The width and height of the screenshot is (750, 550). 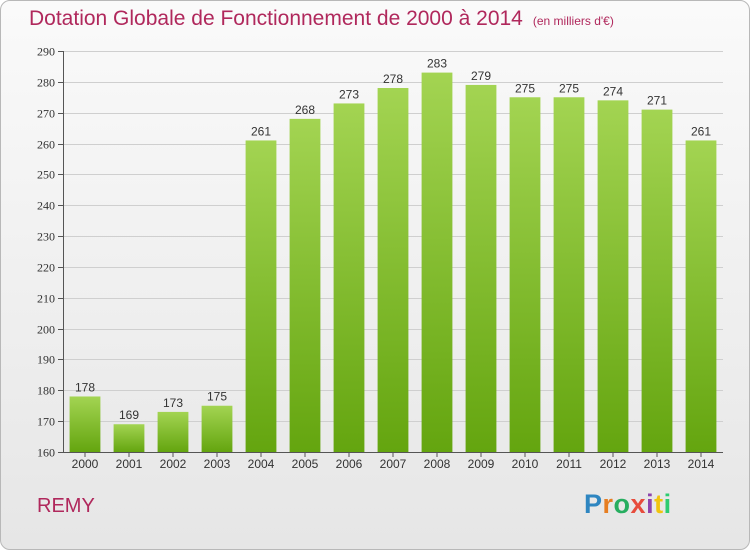 I want to click on y-tick-label: 200, so click(x=46, y=330).